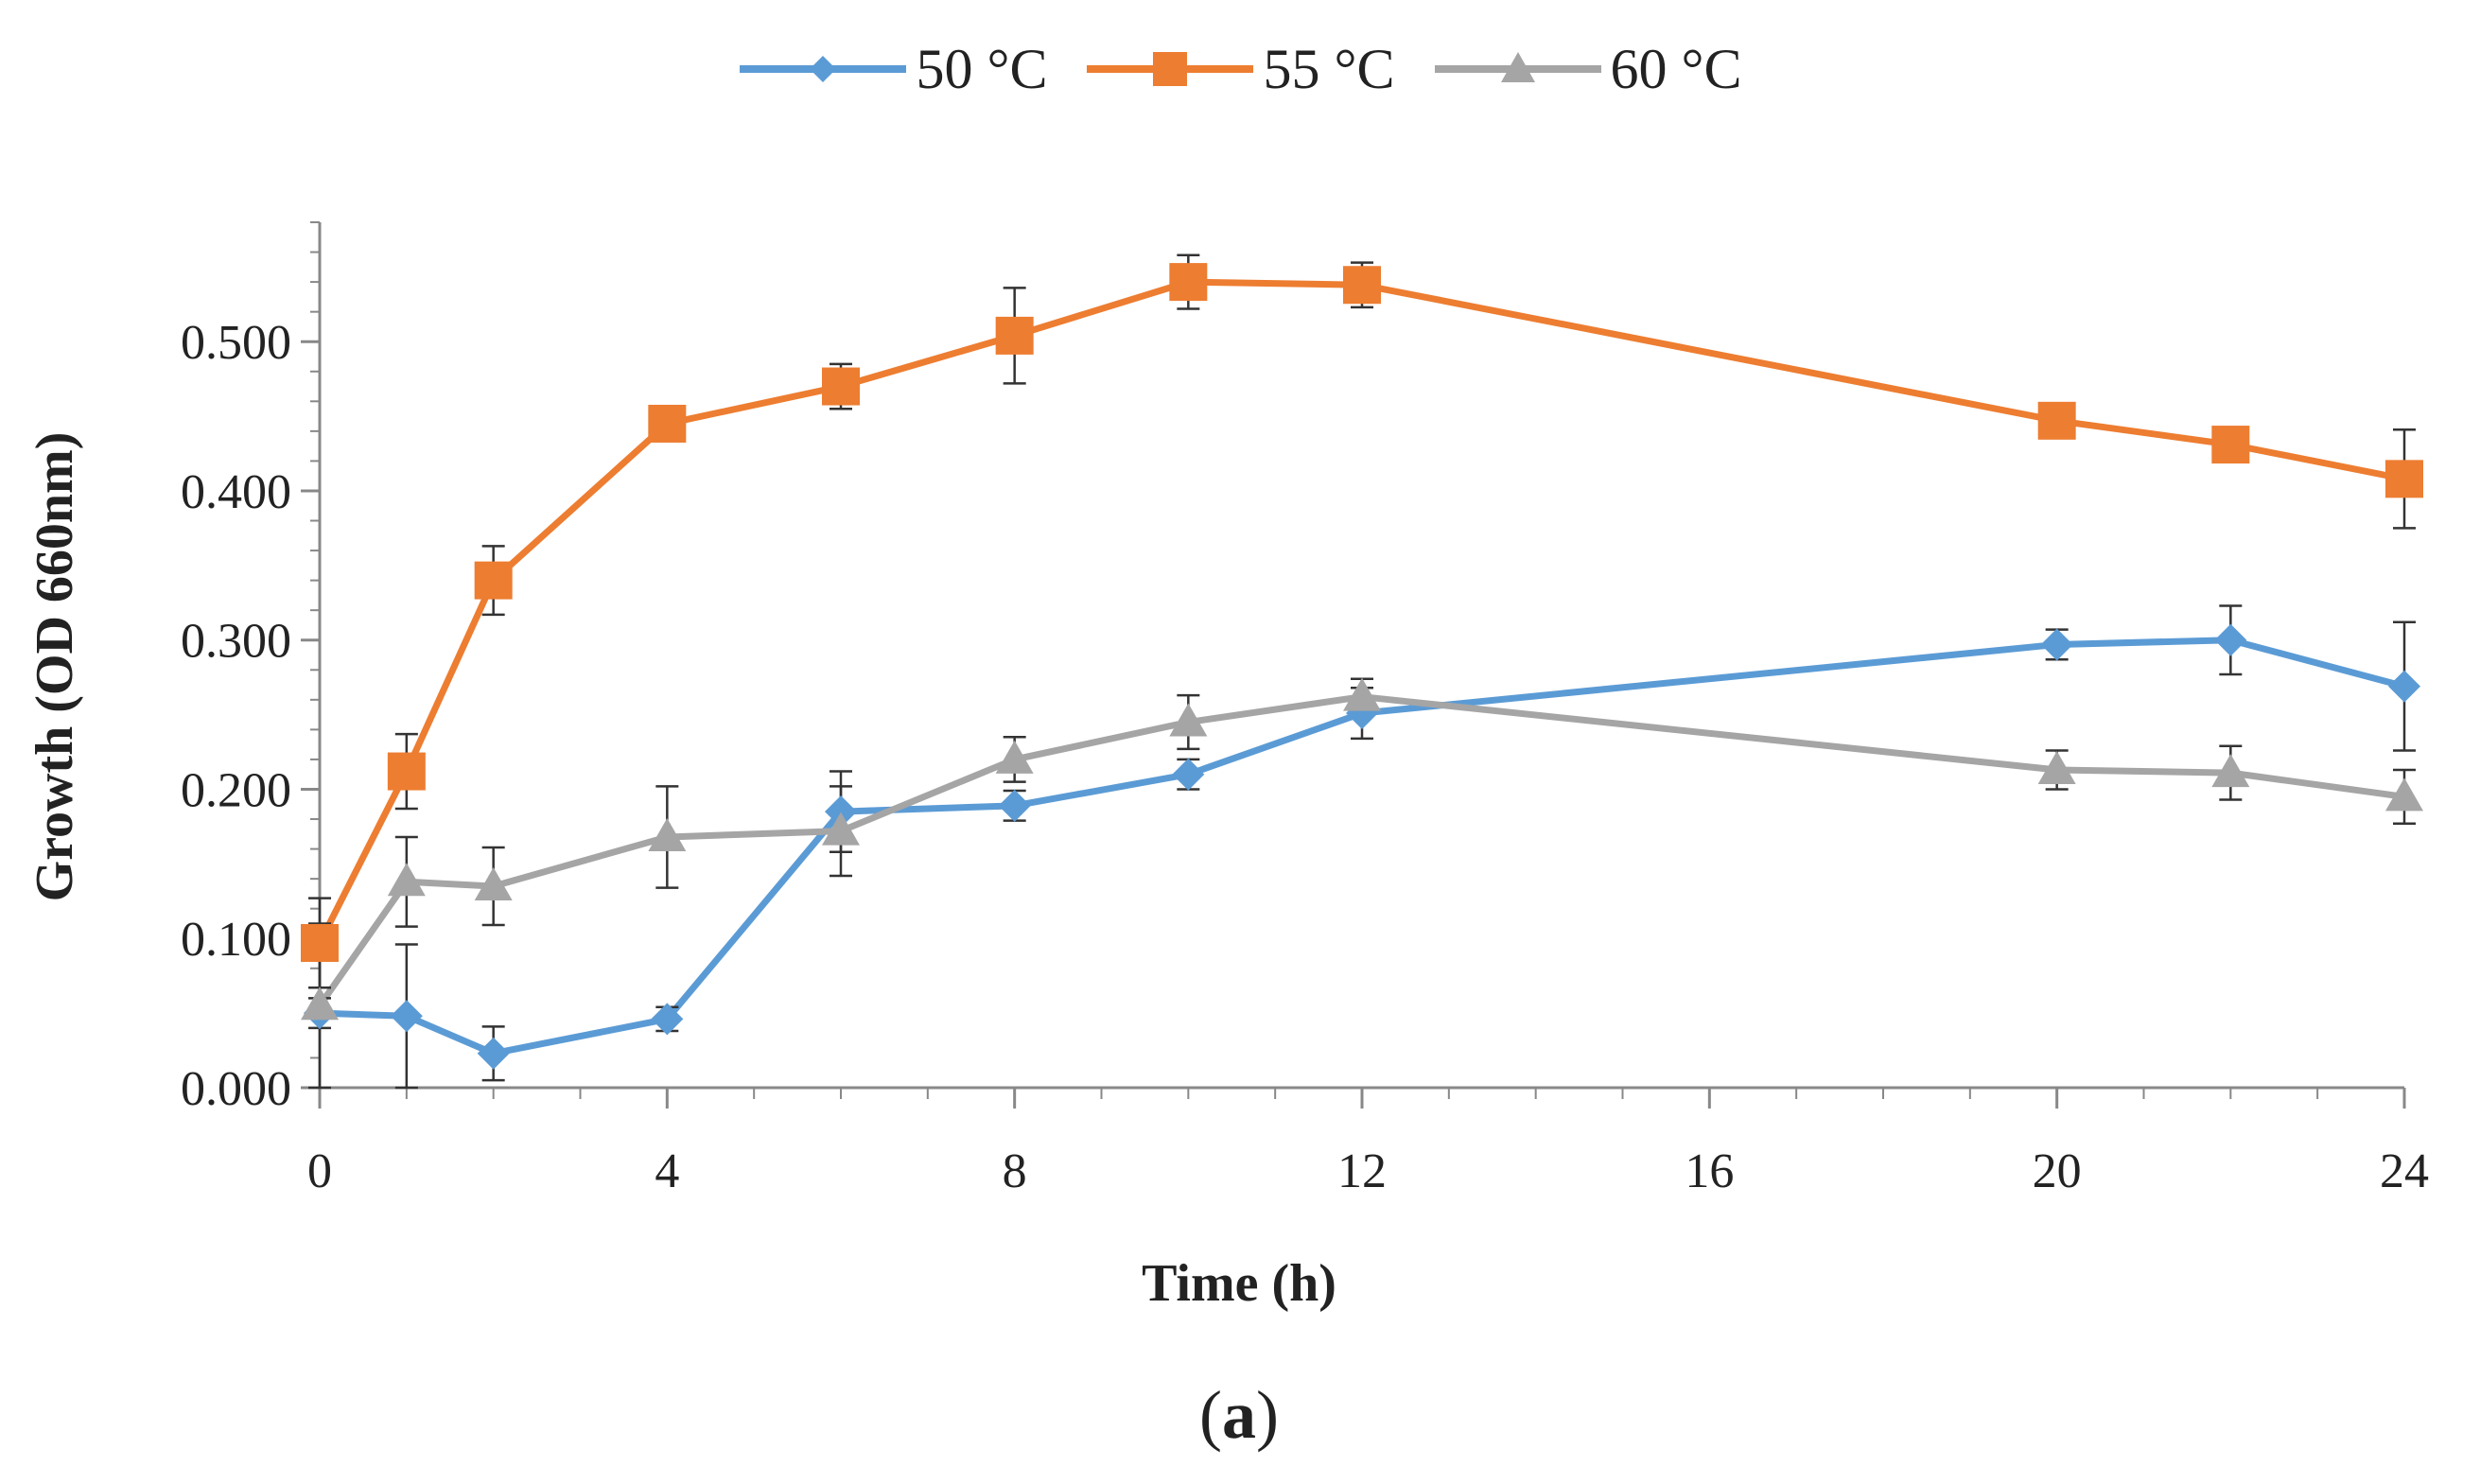 This screenshot has height=1484, width=2480. I want to click on x-tick-label: 16, so click(1710, 1171).